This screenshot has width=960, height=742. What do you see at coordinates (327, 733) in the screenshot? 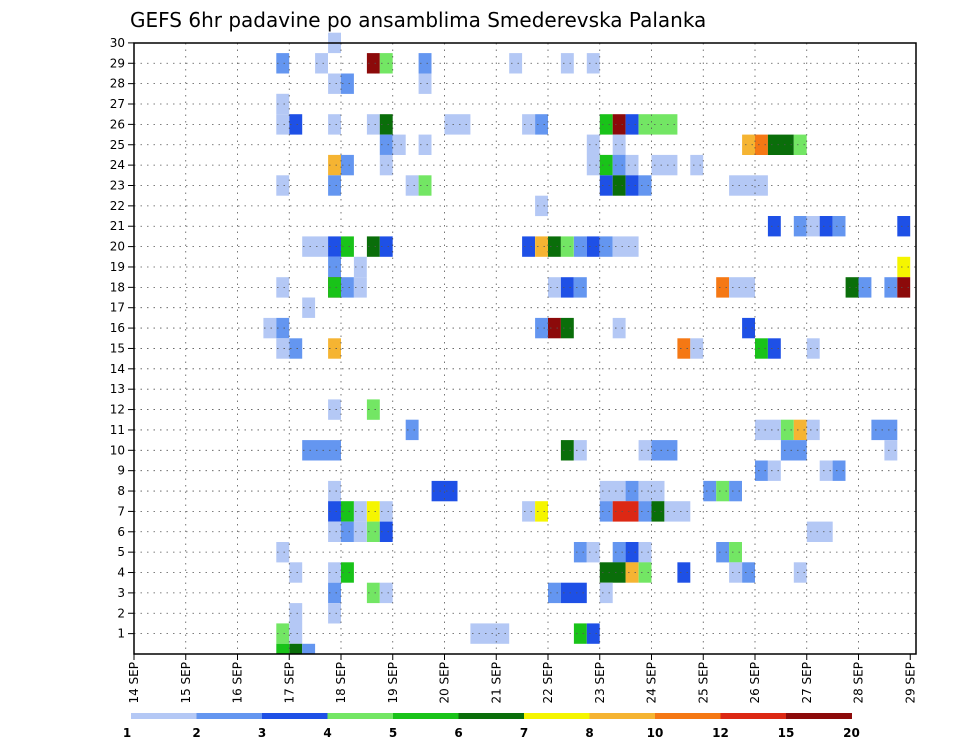
I see `colorbar-label: 4` at bounding box center [327, 733].